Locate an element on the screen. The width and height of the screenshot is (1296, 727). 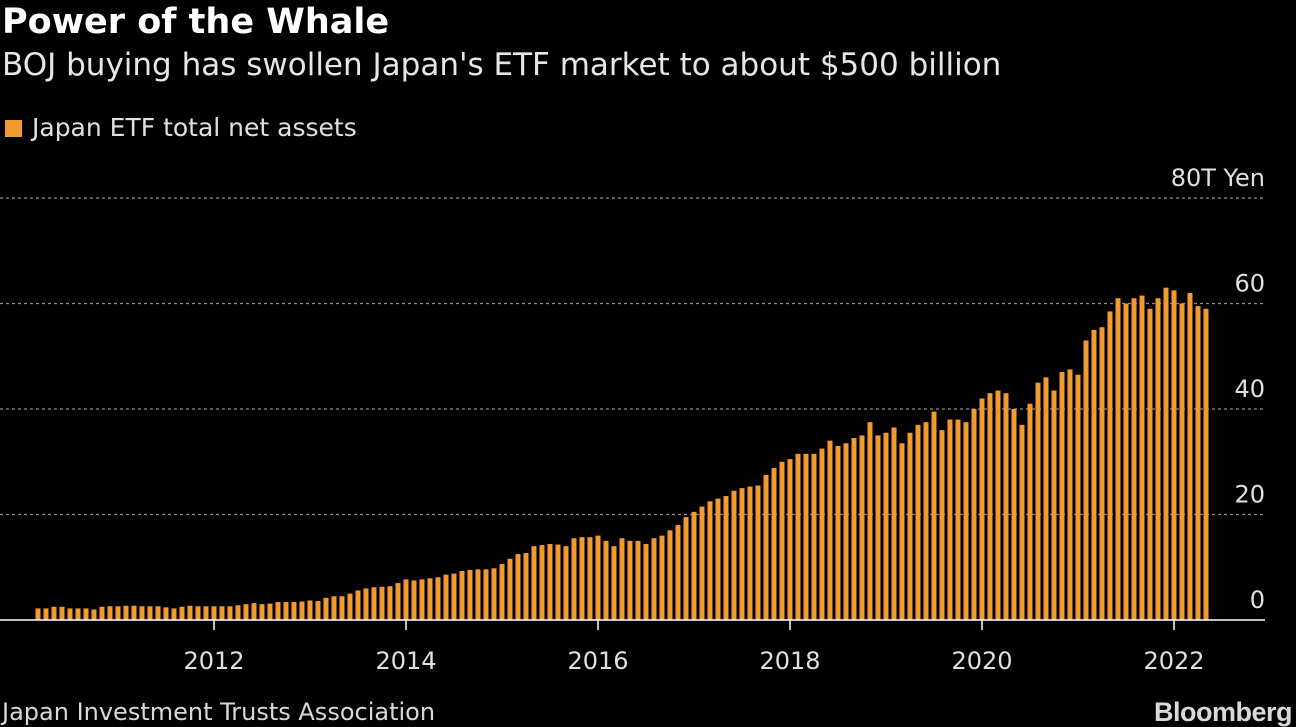
y-tick-label: 20 is located at coordinates (1249, 495).